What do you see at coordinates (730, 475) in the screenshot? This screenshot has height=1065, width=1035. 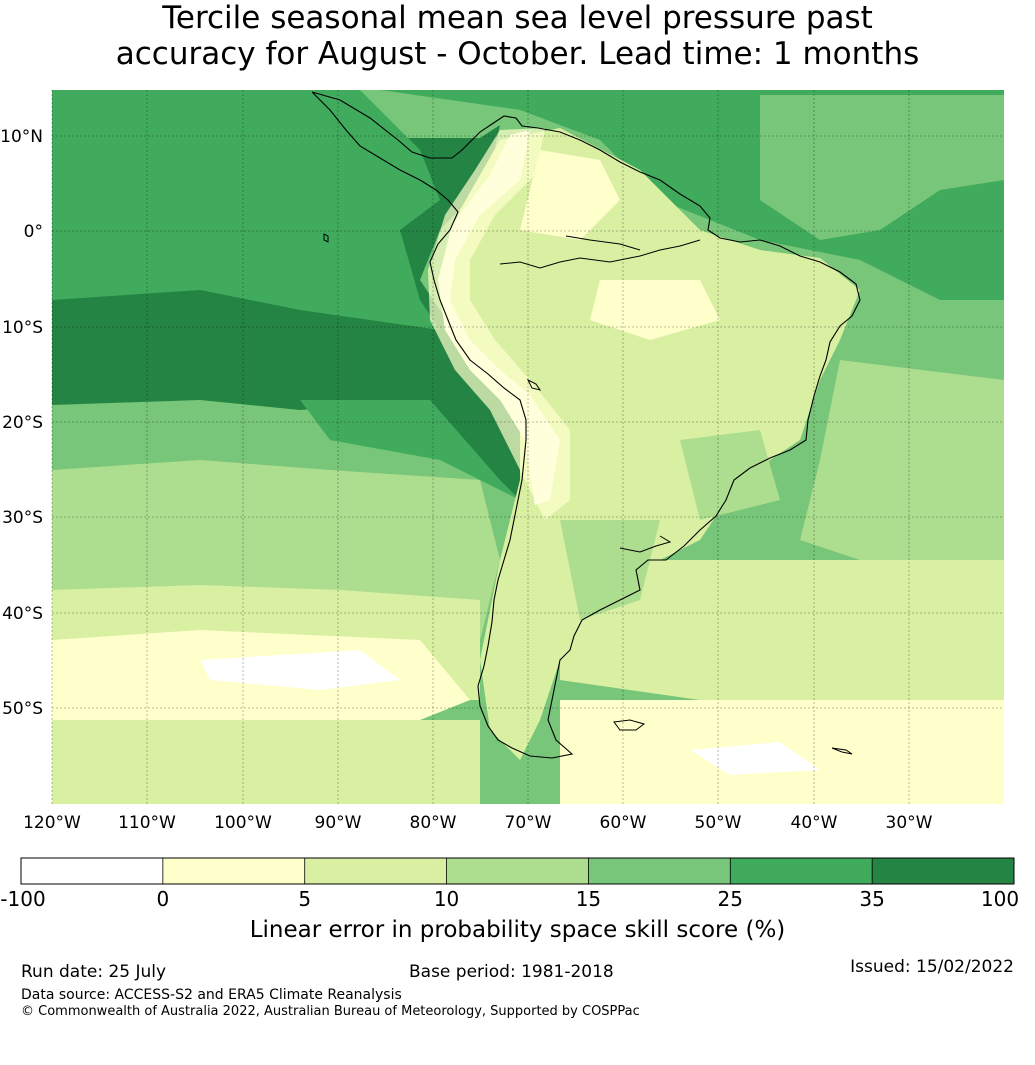 I see `field-region-continent-mid` at bounding box center [730, 475].